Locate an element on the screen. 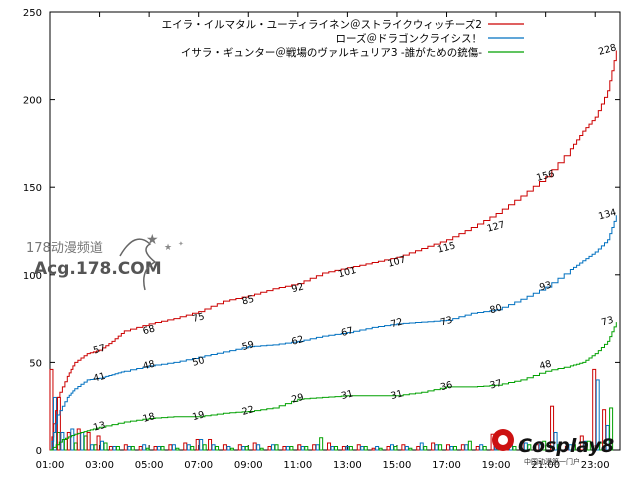  watermark-178: 178动漫频道 Acg.178.COM ★ ★ ✦ is located at coordinates (105, 261).